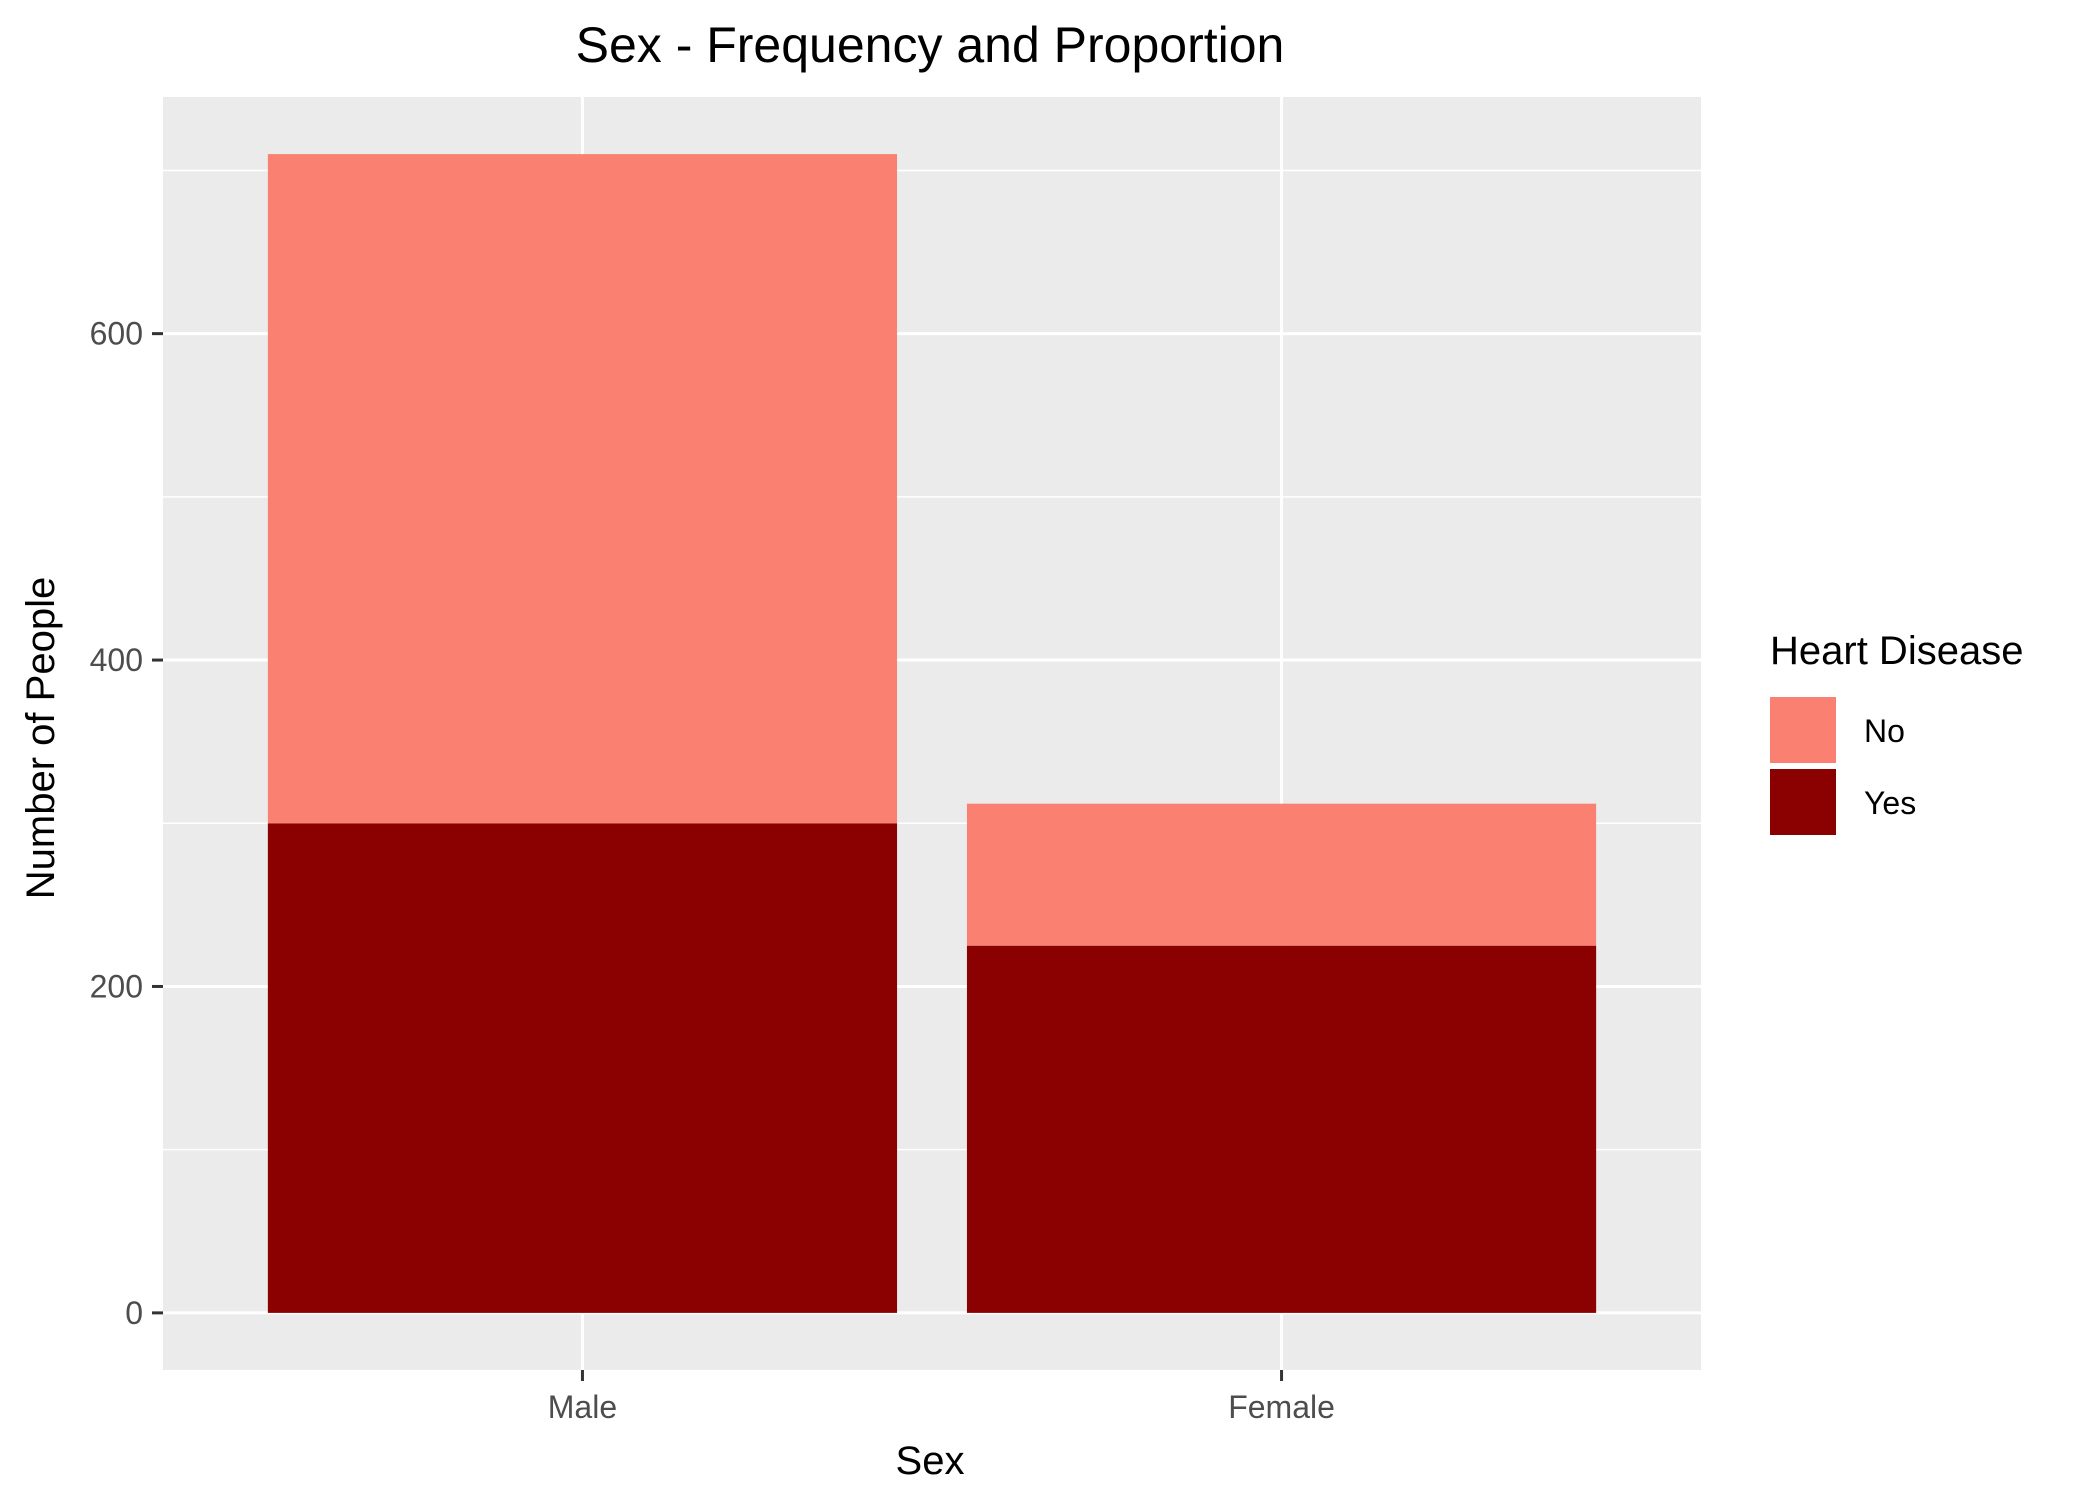  What do you see at coordinates (116, 986) in the screenshot?
I see `y-tick-label: 200` at bounding box center [116, 986].